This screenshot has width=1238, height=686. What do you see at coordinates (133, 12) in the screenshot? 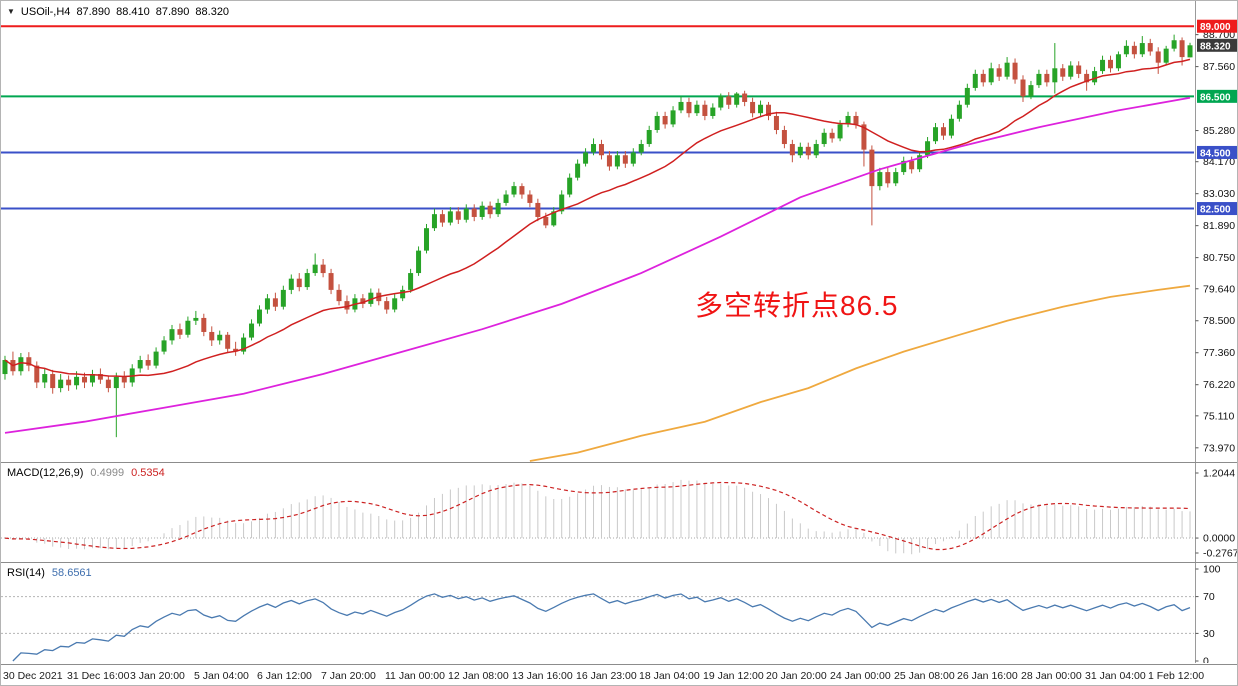
I see `ohlc-high: 88.410` at bounding box center [133, 12].